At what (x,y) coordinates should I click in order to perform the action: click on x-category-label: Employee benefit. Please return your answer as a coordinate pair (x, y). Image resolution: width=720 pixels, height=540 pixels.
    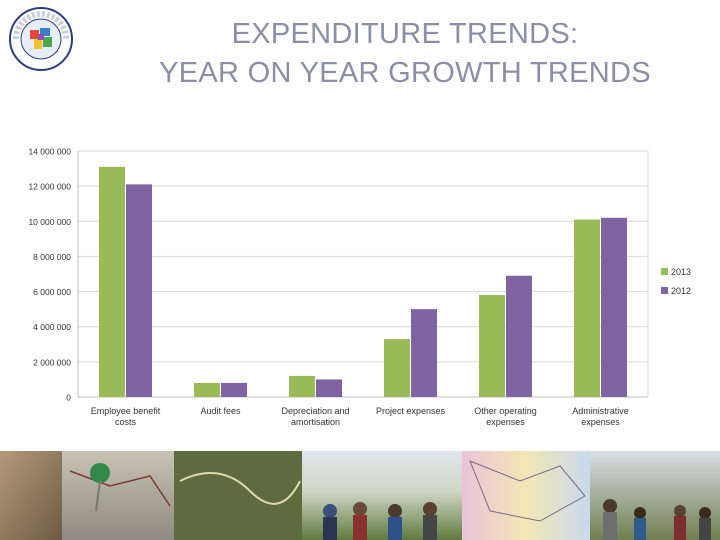
    Looking at the image, I should click on (126, 411).